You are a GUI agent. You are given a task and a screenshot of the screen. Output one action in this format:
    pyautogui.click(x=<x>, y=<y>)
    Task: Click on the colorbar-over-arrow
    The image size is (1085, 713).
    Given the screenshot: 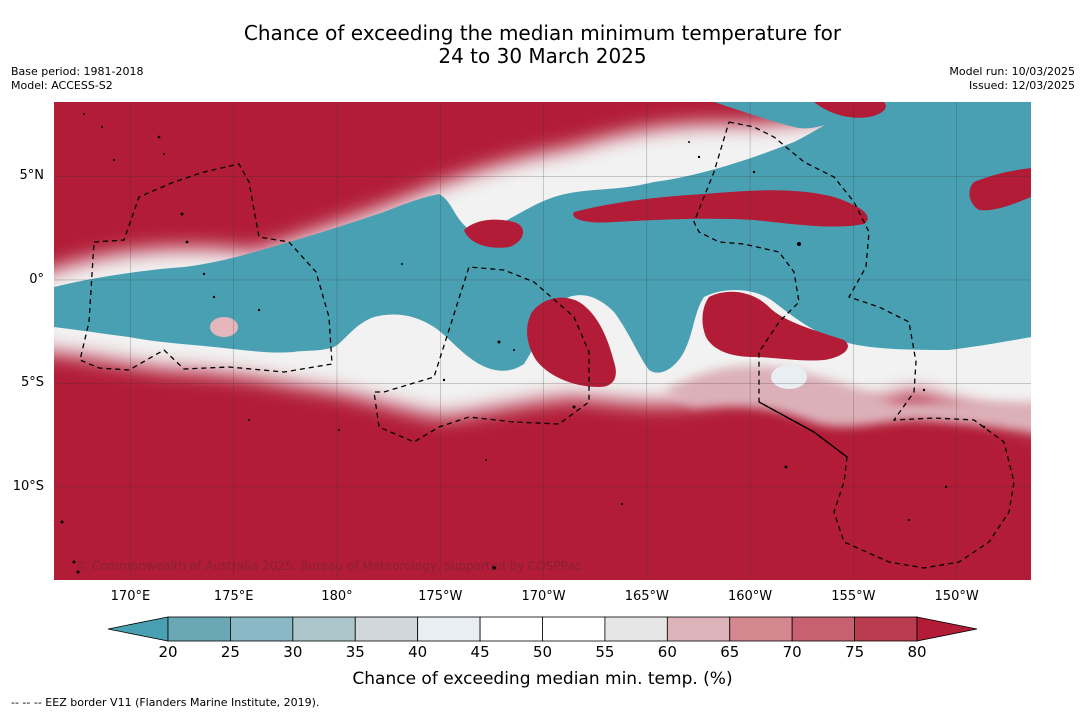 What is the action you would take?
    pyautogui.click(x=947, y=629)
    